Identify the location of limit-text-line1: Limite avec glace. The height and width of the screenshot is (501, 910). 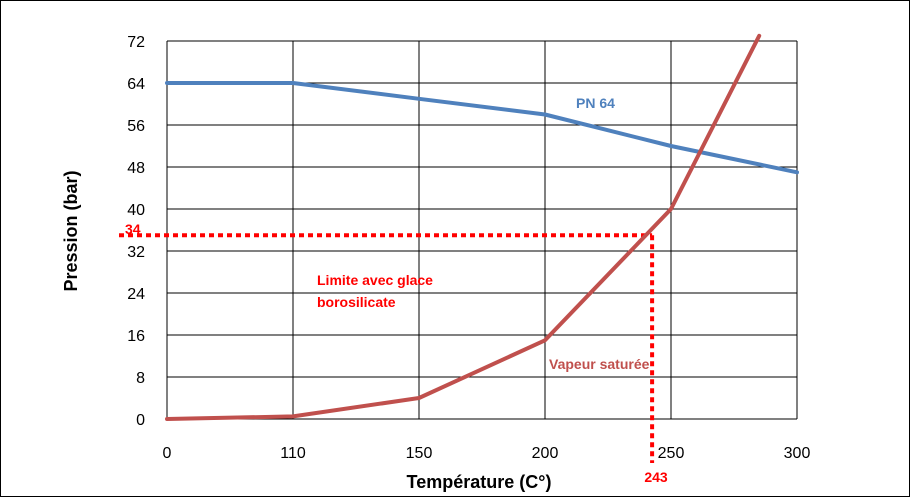
(375, 280).